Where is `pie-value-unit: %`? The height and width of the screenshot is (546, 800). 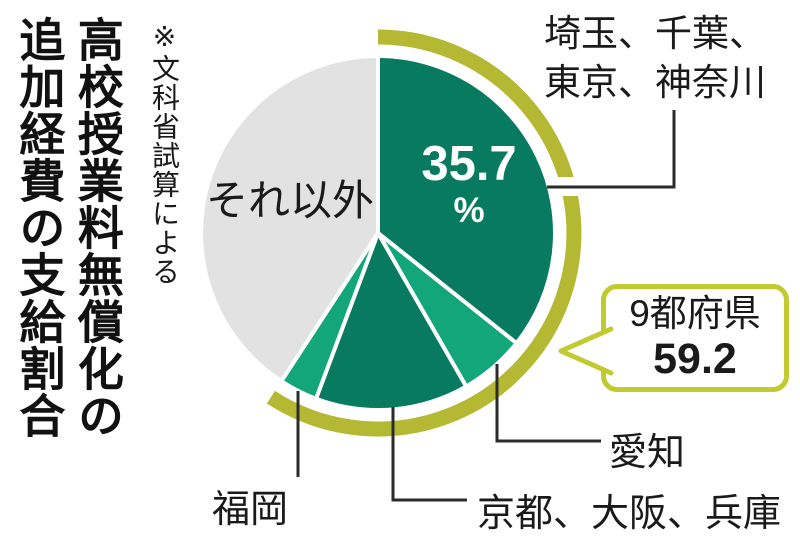
pie-value-unit: % is located at coordinates (469, 210).